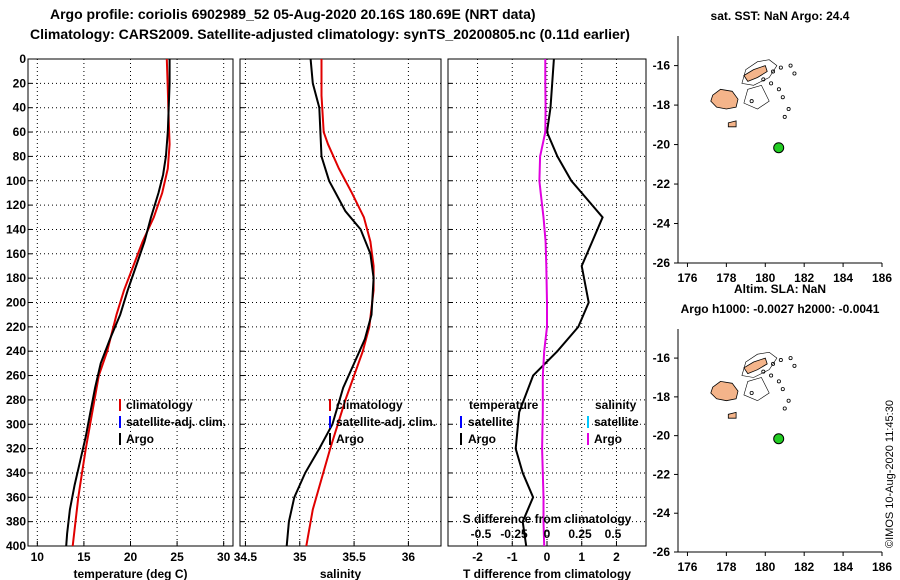 The image size is (900, 580). Describe the element at coordinates (20, 108) in the screenshot. I see `y-tick-label: 40` at that location.